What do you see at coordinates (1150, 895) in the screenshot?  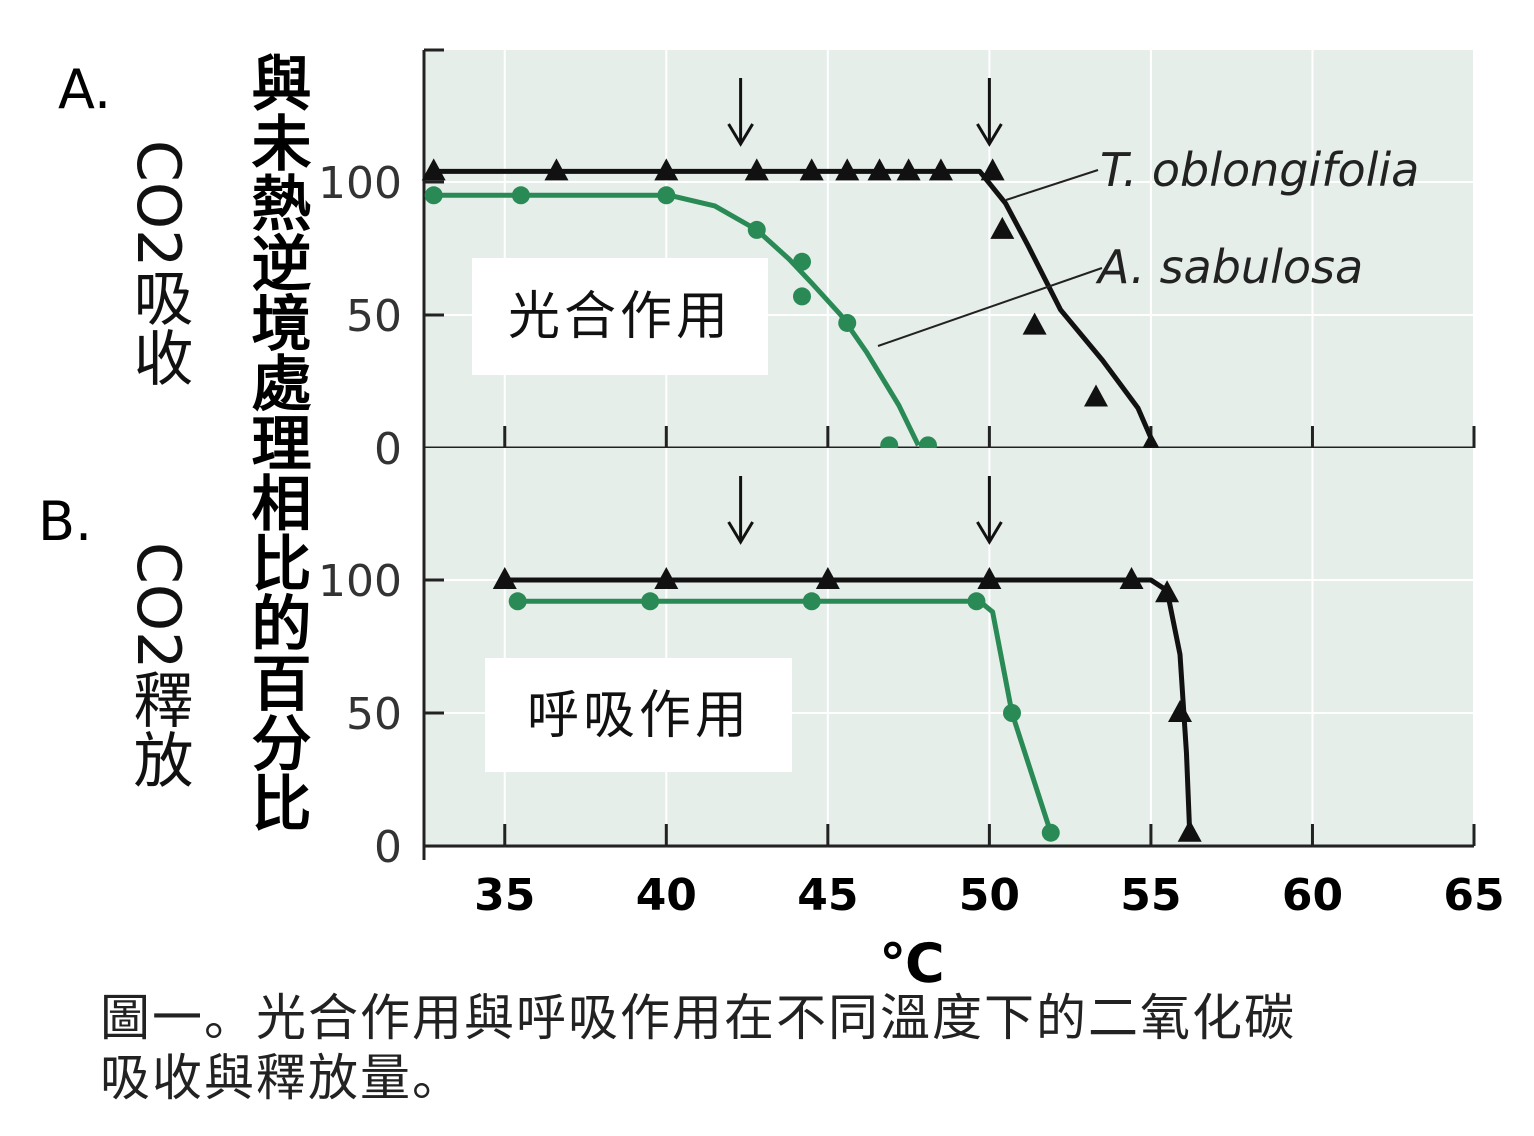 I see `x-tick-label-55: 55` at bounding box center [1150, 895].